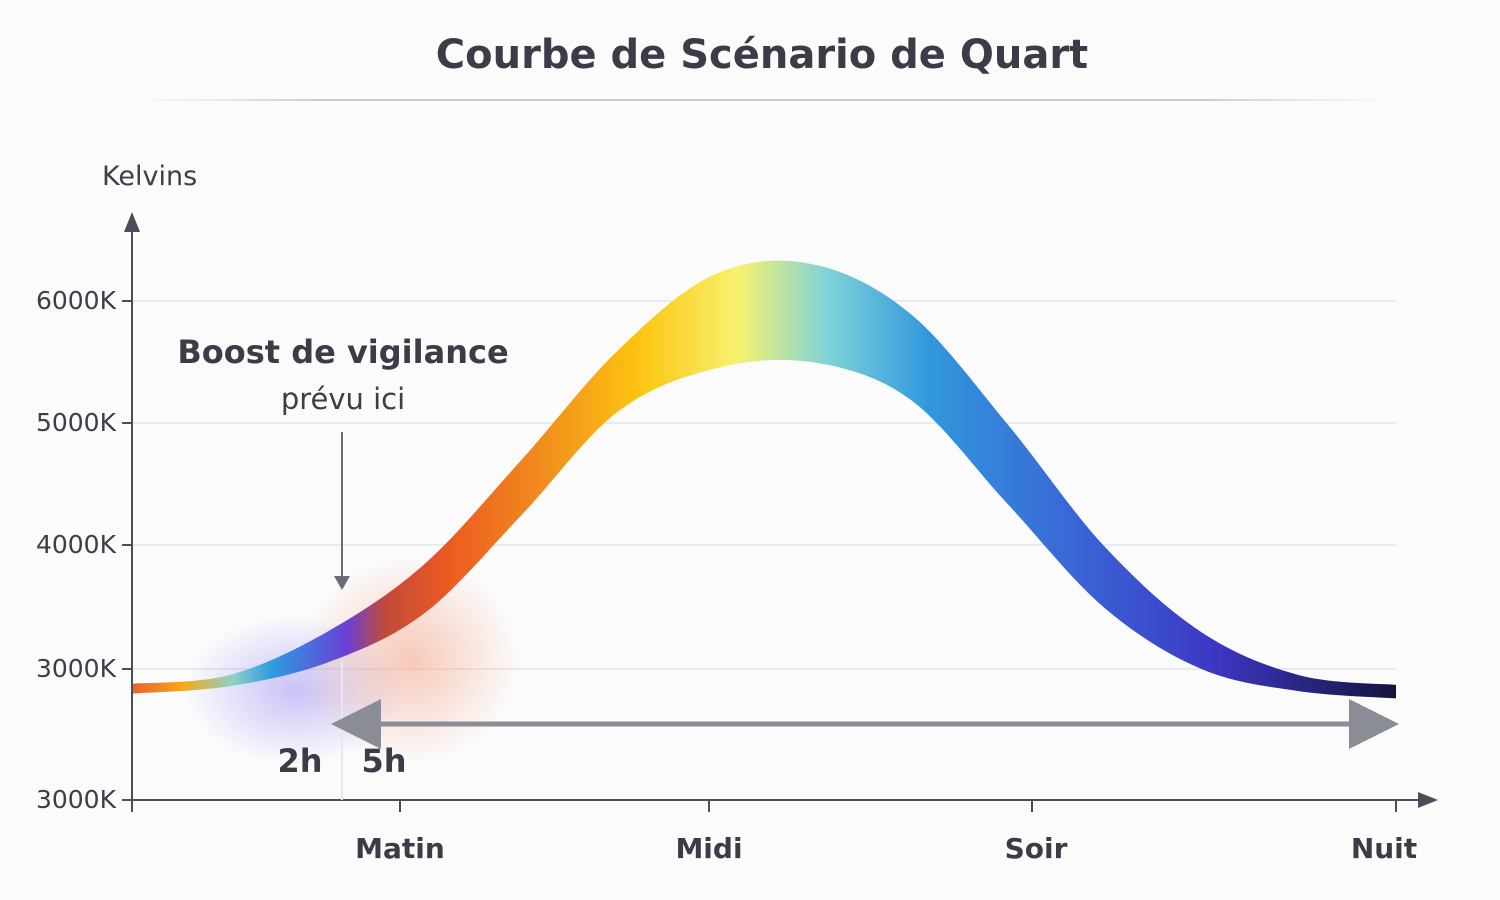  What do you see at coordinates (76, 544) in the screenshot?
I see `y-tick-label: 4000K` at bounding box center [76, 544].